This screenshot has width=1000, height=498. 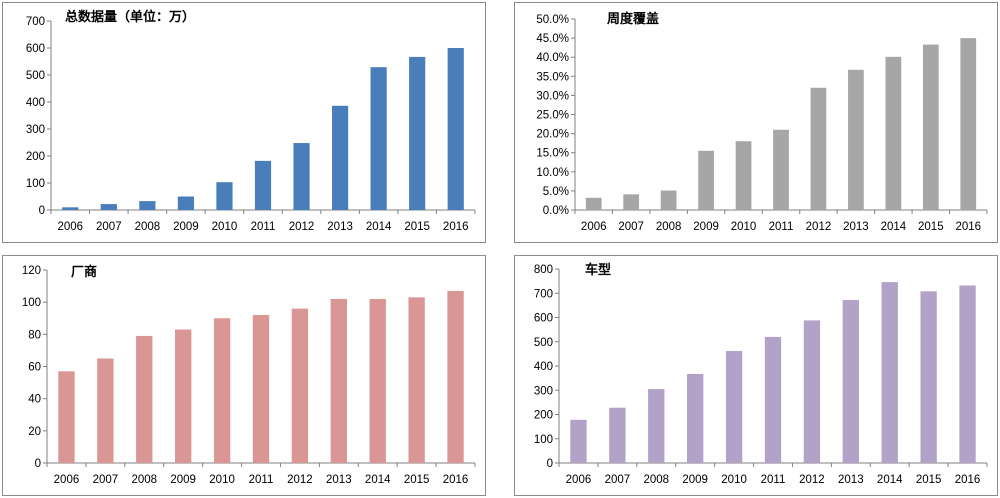 I want to click on y-tick-label: 20, so click(x=34, y=432).